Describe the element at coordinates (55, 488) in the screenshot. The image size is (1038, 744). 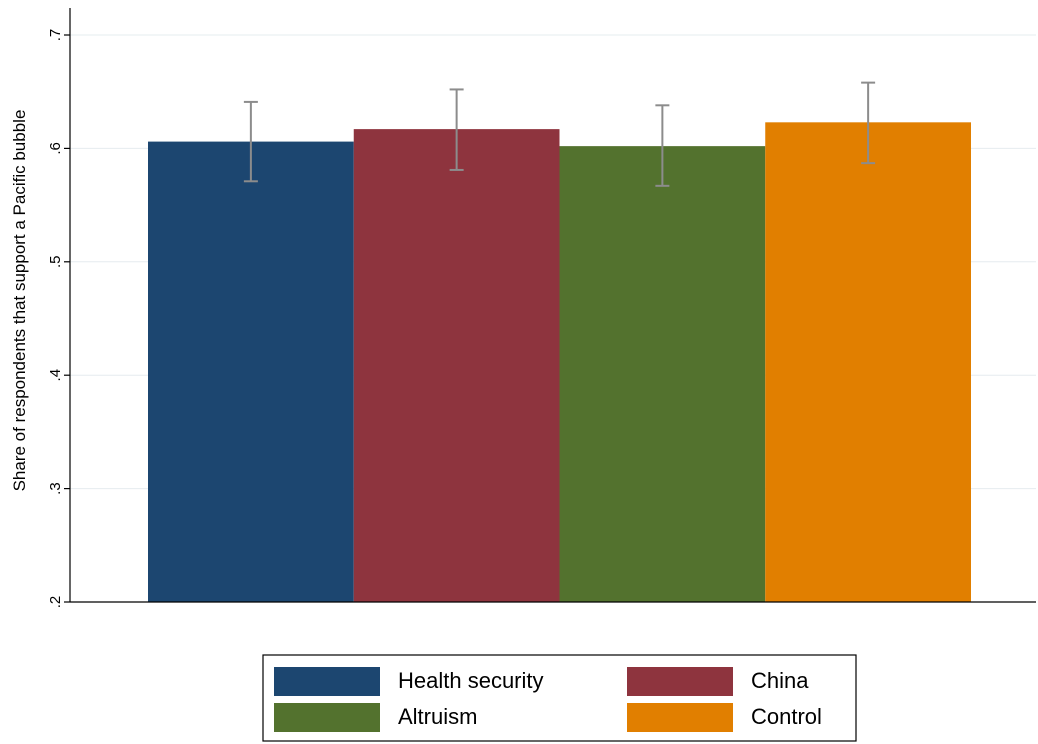
I see `y-tick-label: .3` at that location.